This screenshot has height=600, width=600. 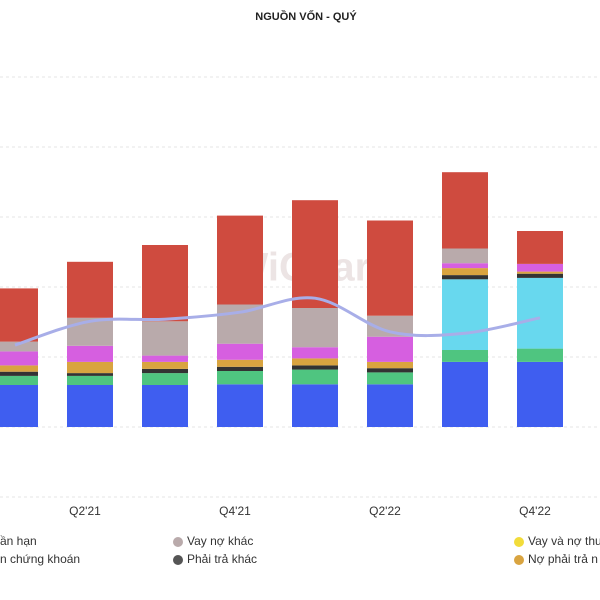 I want to click on x-tick-label: Q2'21, so click(x=85, y=511).